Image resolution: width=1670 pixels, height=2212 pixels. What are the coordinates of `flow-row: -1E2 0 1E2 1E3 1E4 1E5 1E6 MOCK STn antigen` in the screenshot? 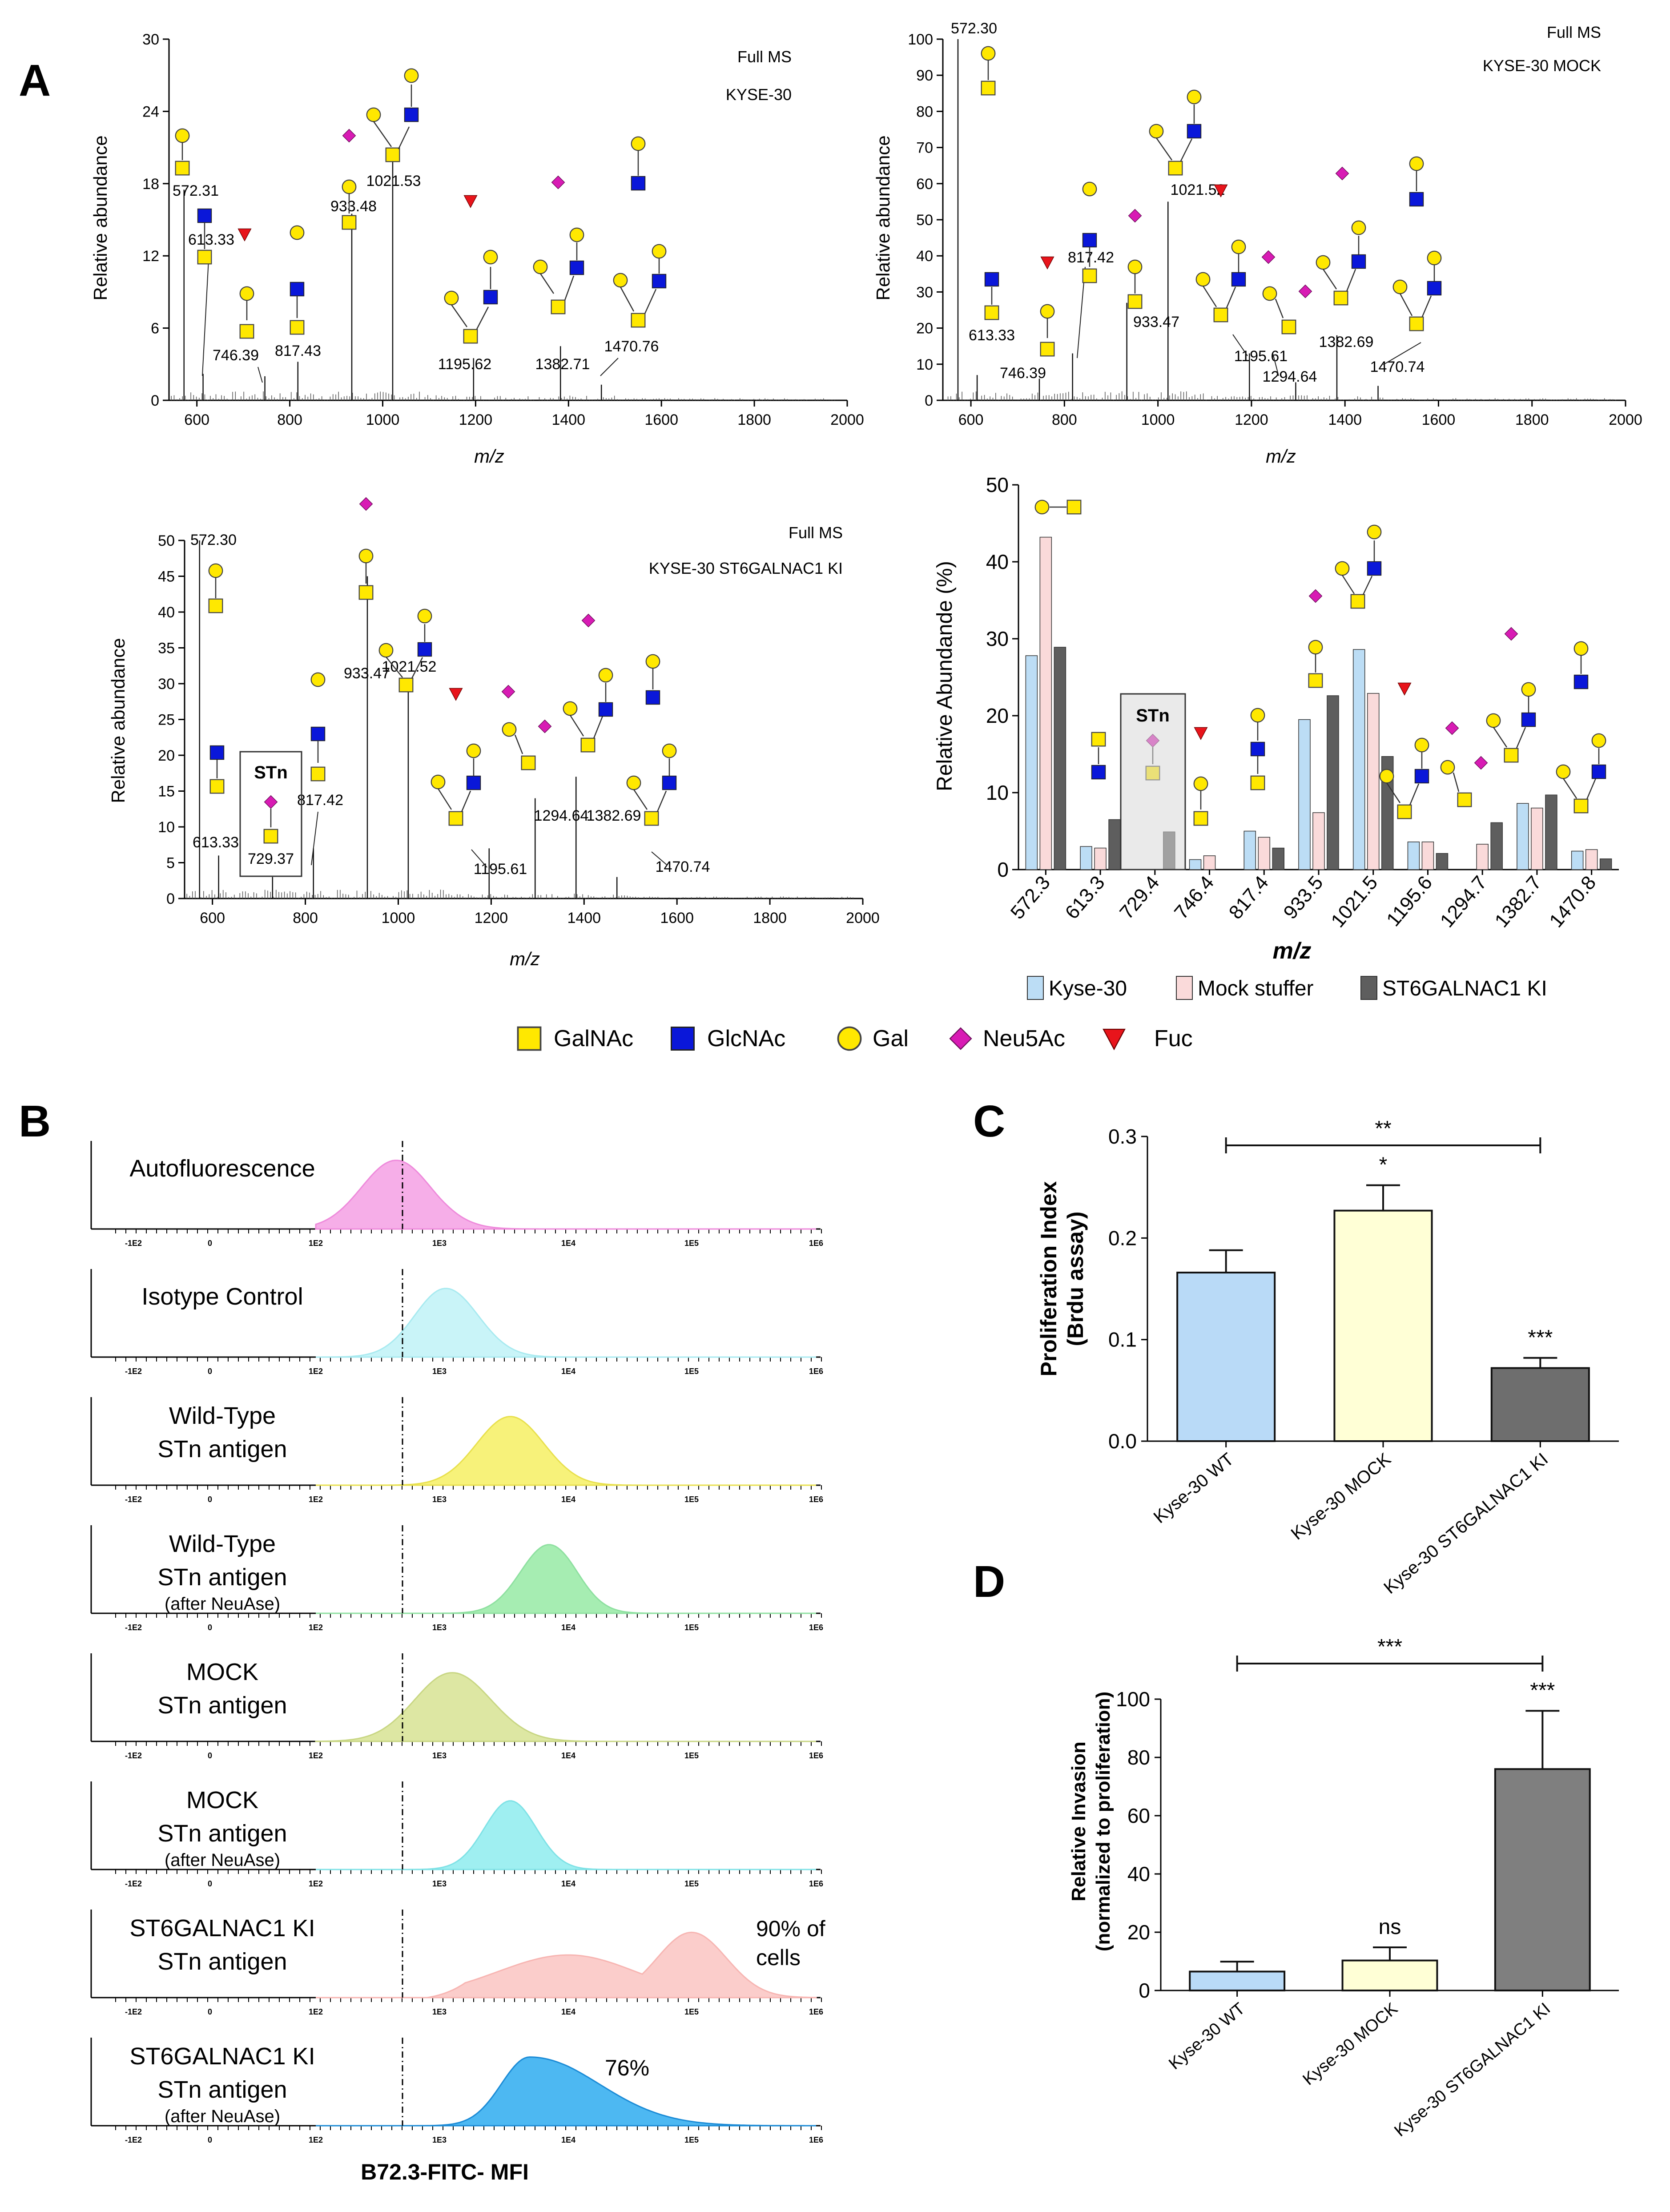 It's located at (457, 1706).